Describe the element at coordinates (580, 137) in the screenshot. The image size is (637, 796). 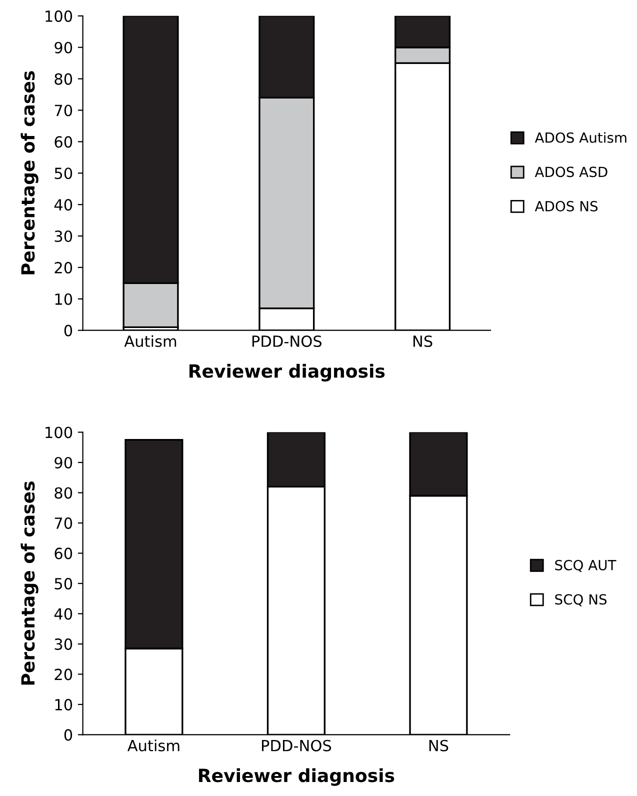
I see `legend-label: ADOS Autism` at that location.